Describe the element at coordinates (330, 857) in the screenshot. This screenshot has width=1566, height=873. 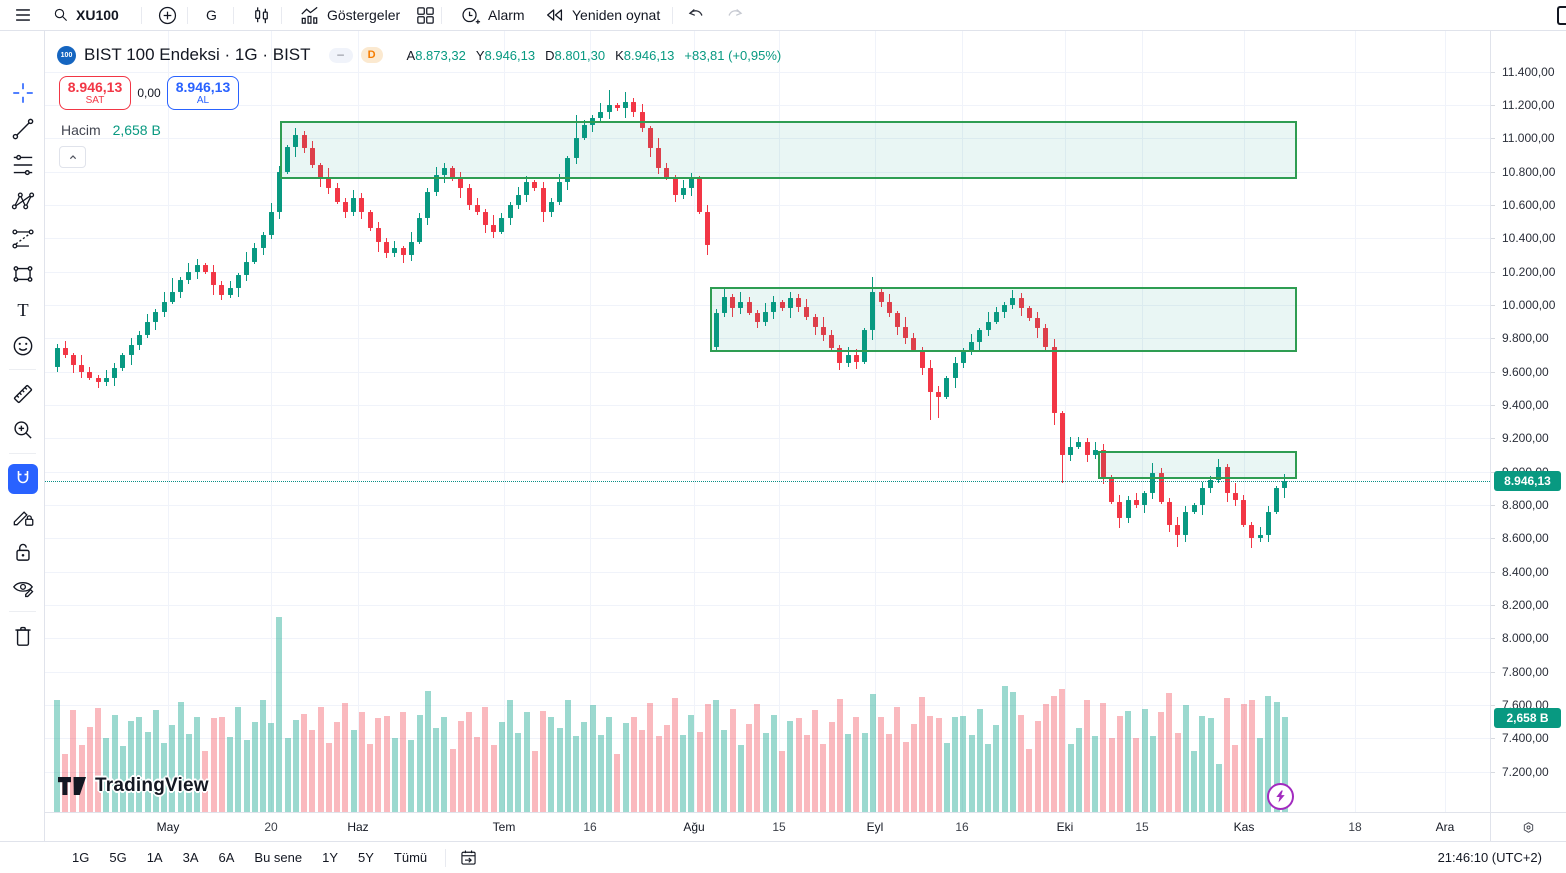
I see `range-button-1y: 1Y` at that location.